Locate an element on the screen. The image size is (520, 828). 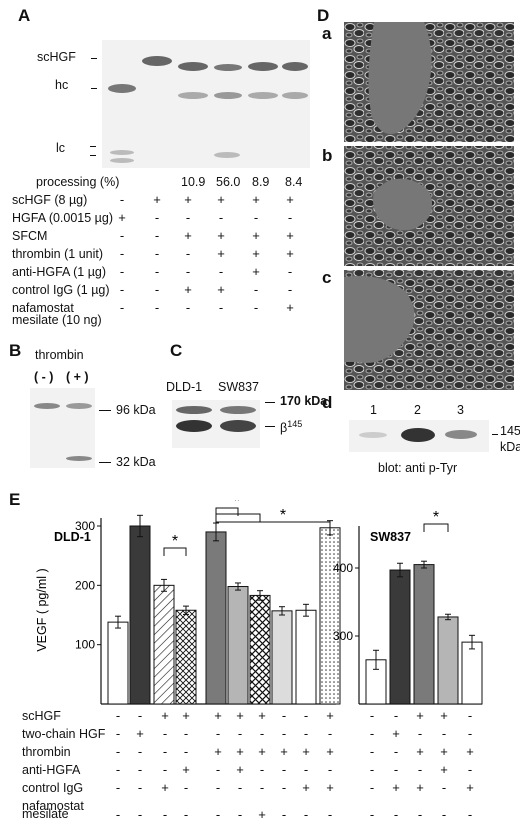
lane-label: DLD-1 is located at coordinates (184, 387).